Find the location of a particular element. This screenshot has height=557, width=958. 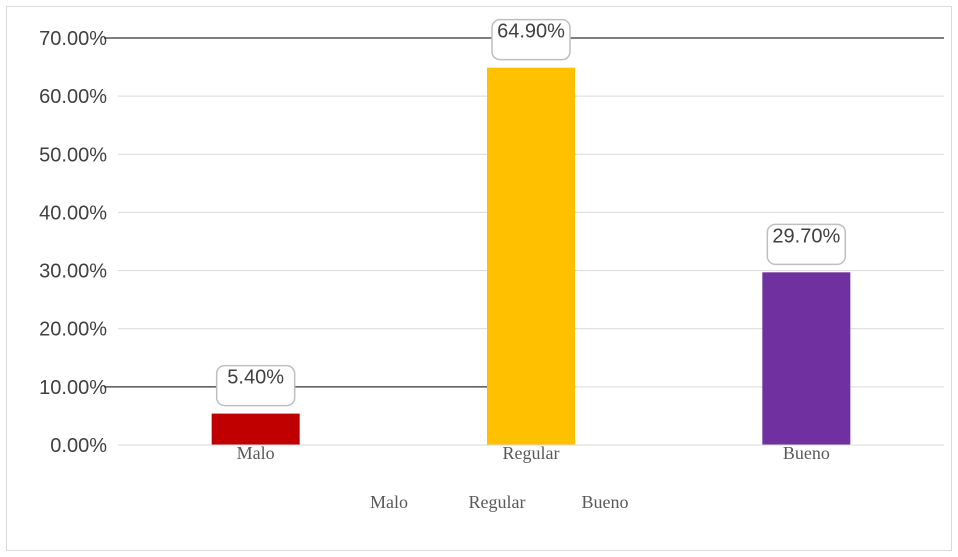

y-tick-label: 0.00% is located at coordinates (78, 446).